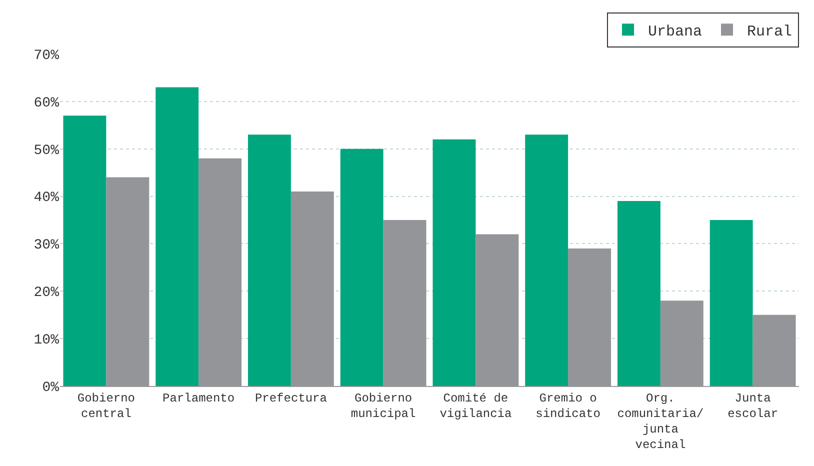 The width and height of the screenshot is (814, 466). I want to click on x-tick-label: Prefectura, so click(290, 398).